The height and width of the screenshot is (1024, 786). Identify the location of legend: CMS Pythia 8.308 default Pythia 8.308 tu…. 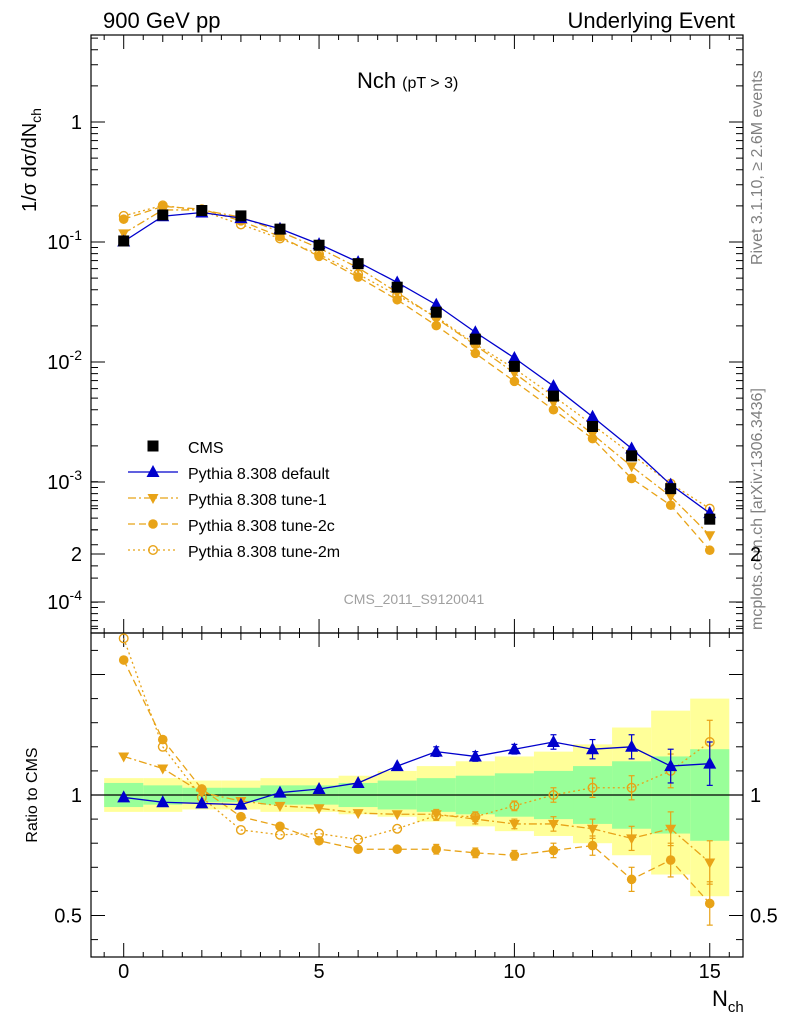
(264, 500).